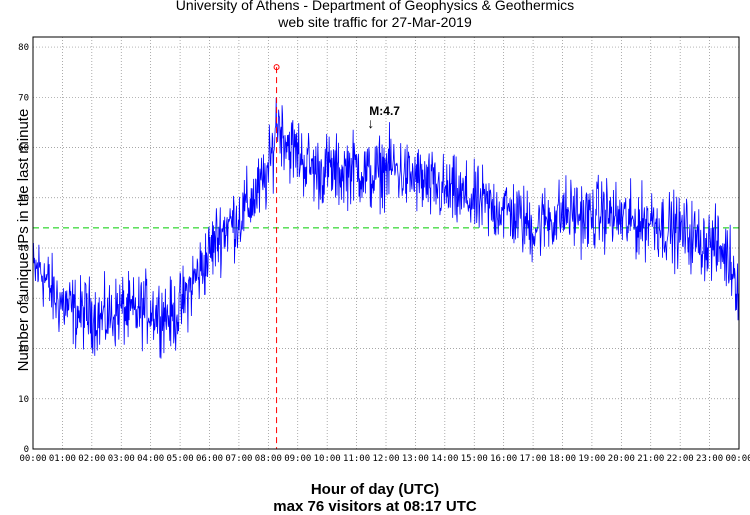 The width and height of the screenshot is (750, 515). I want to click on y-tick-label: 70, so click(23, 98).